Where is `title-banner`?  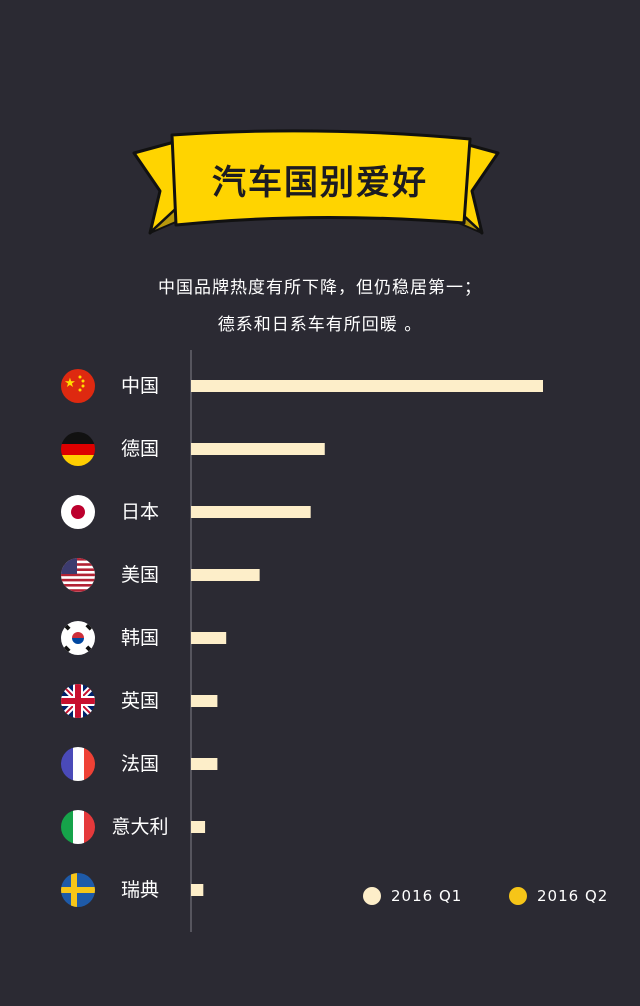 title-banner is located at coordinates (316, 182).